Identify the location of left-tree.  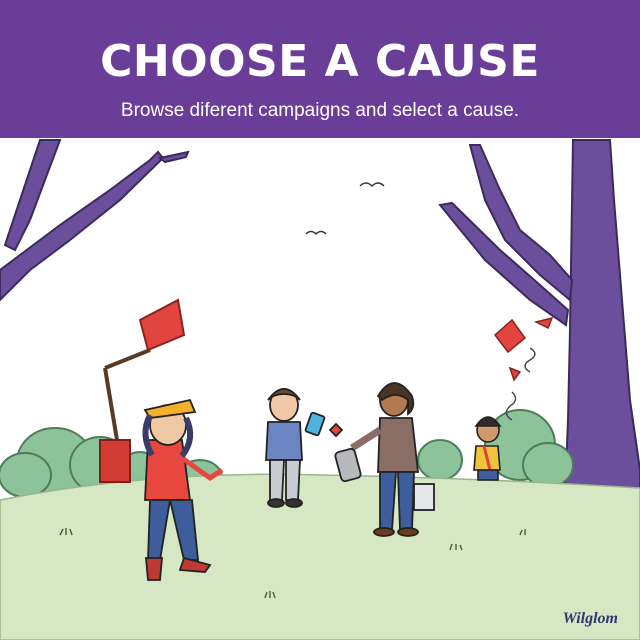
(95, 220).